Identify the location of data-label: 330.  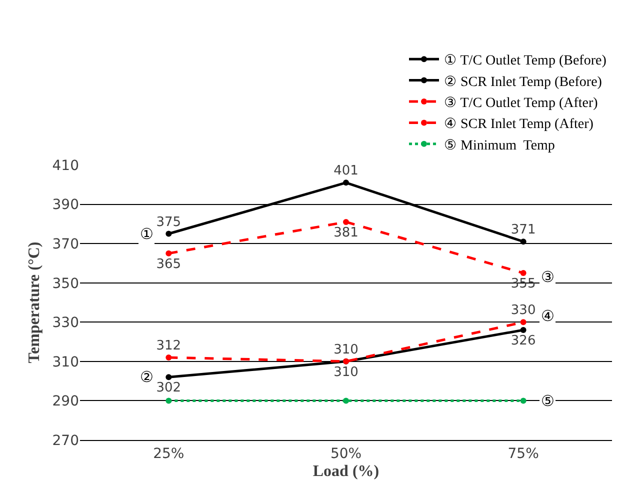
(523, 310).